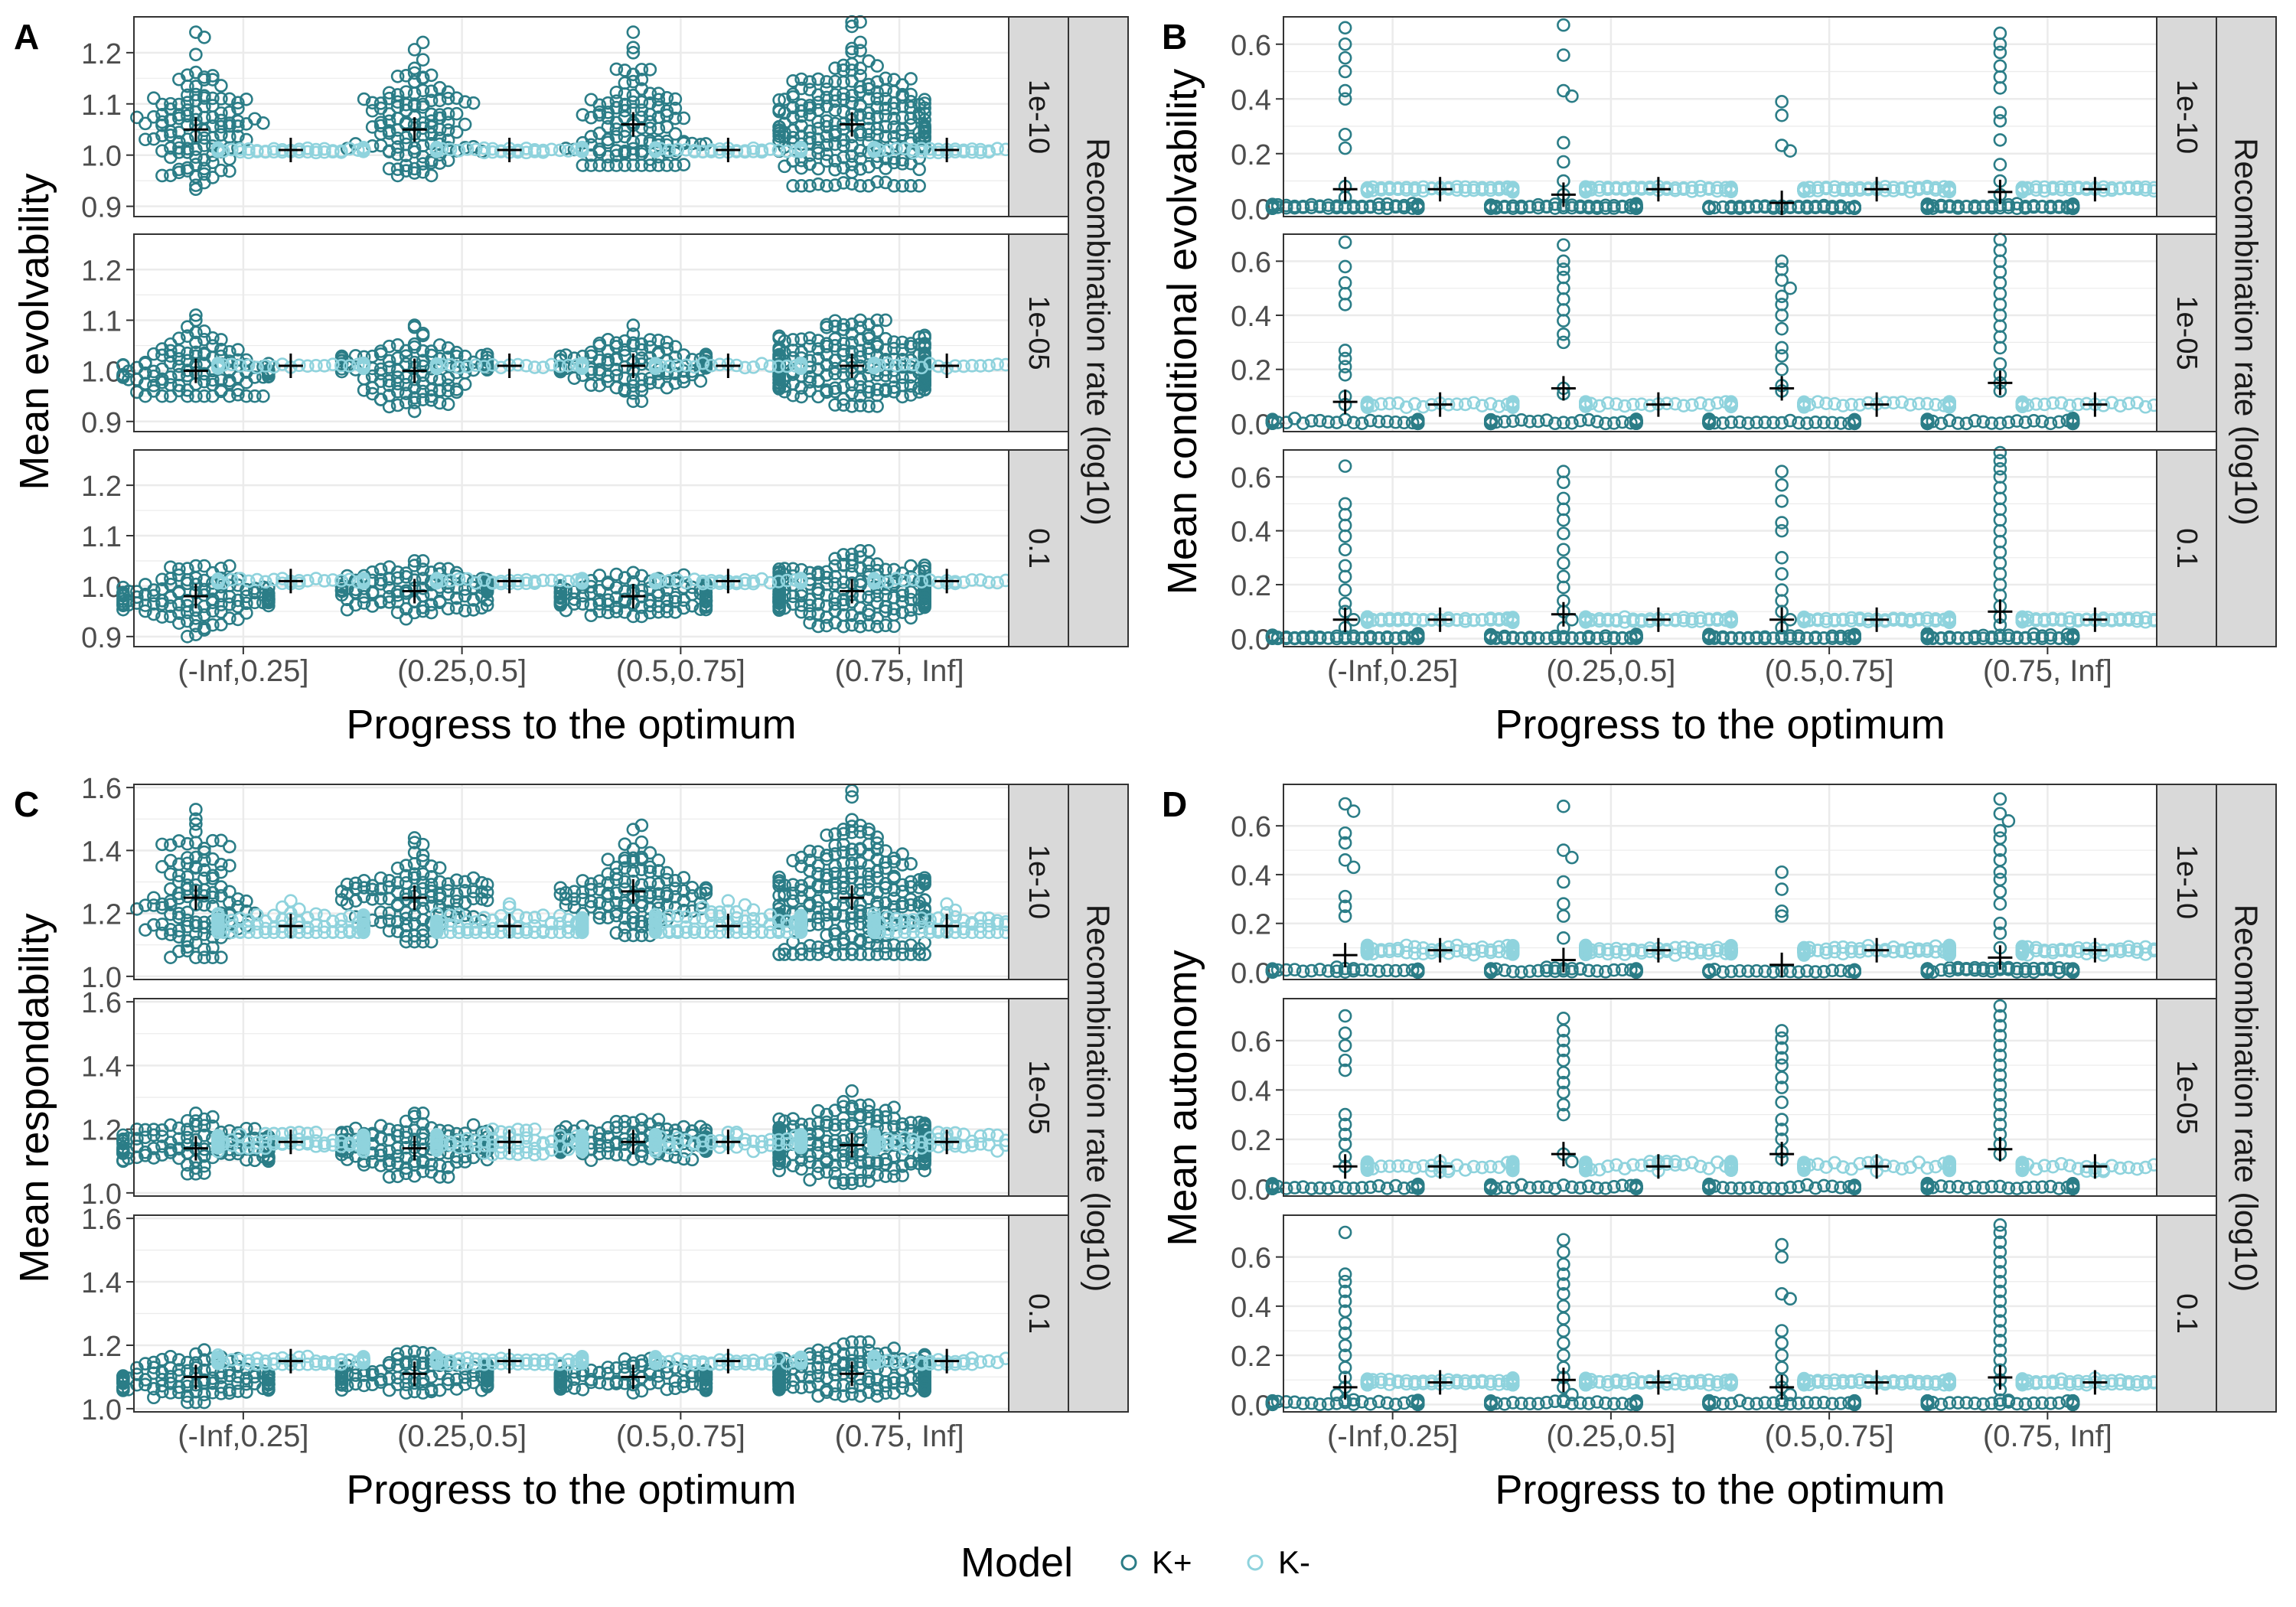 The height and width of the screenshot is (1607, 2296). What do you see at coordinates (1038, 117) in the screenshot?
I see `facet-strip-label: 1e-10` at bounding box center [1038, 117].